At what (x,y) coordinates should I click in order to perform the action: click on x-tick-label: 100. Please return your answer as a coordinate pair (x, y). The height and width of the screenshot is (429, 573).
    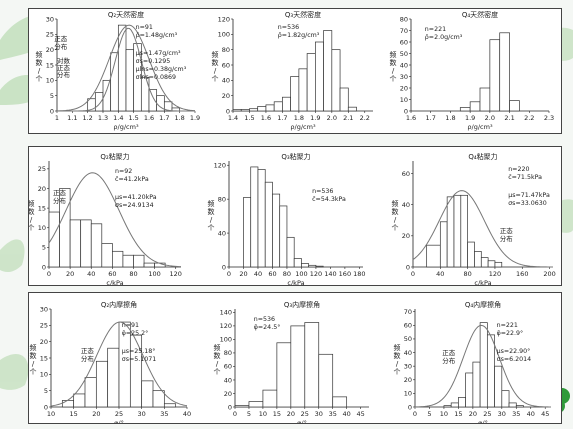
    Looking at the image, I should click on (154, 274).